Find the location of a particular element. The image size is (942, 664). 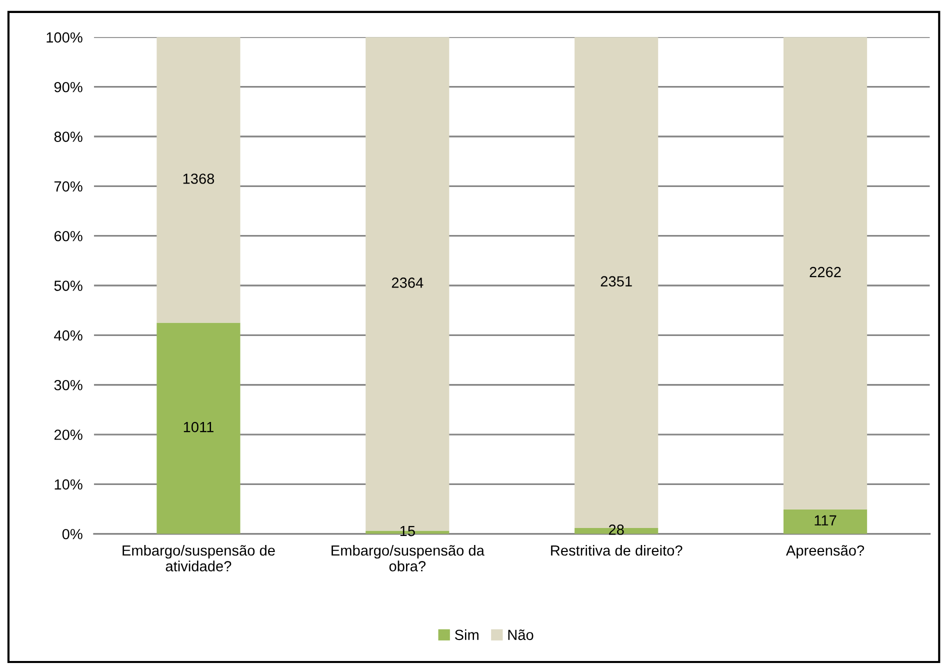

data-label: 1011 is located at coordinates (199, 427).